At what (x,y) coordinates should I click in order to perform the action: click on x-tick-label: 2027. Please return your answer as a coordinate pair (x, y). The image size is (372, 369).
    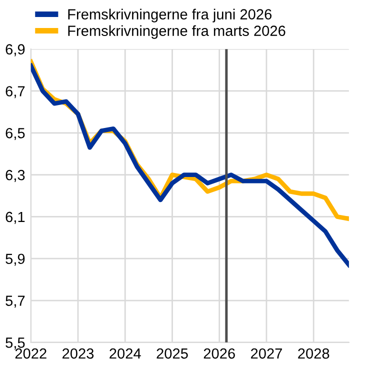
    Looking at the image, I should click on (266, 353).